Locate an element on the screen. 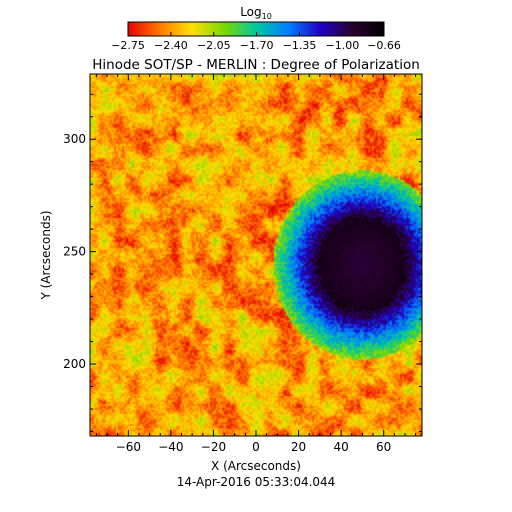  date-stamp: 14-Apr-2016 05:33:04.044 is located at coordinates (256, 482).